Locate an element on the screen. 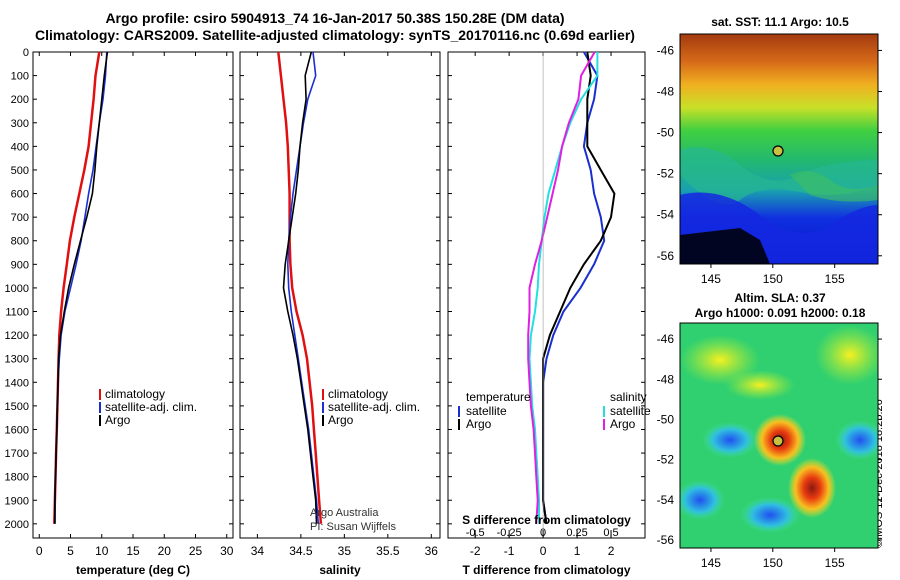 Image resolution: width=900 pixels, height=580 pixels. y-tick-label: 100 is located at coordinates (20, 77).